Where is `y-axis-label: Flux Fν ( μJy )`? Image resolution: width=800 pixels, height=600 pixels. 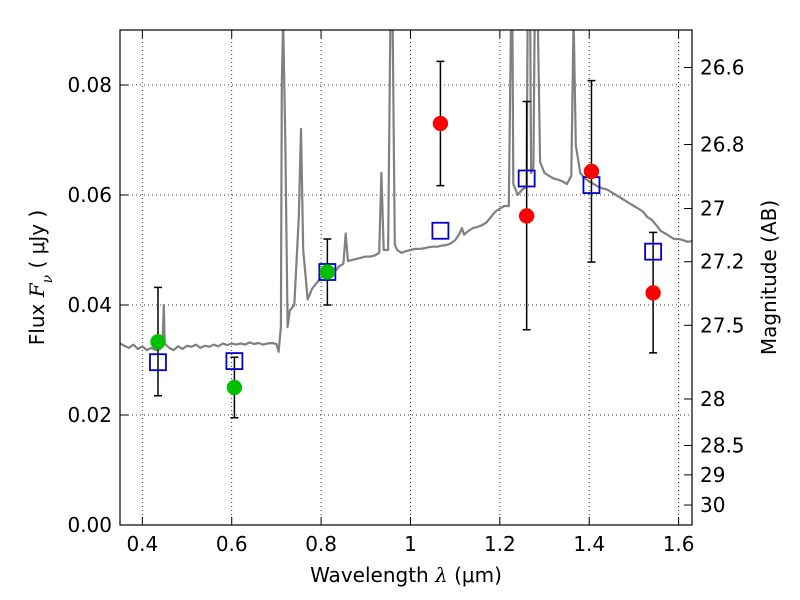 y-axis-label: Flux Fν ( μJy ) is located at coordinates (40, 277).